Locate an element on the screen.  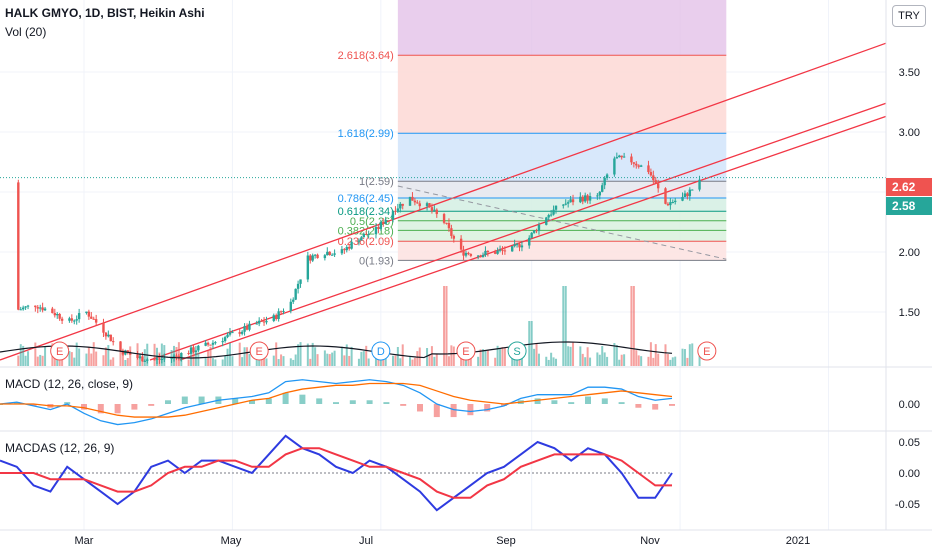
price-tick-label: 1.50 is located at coordinates (909, 313).